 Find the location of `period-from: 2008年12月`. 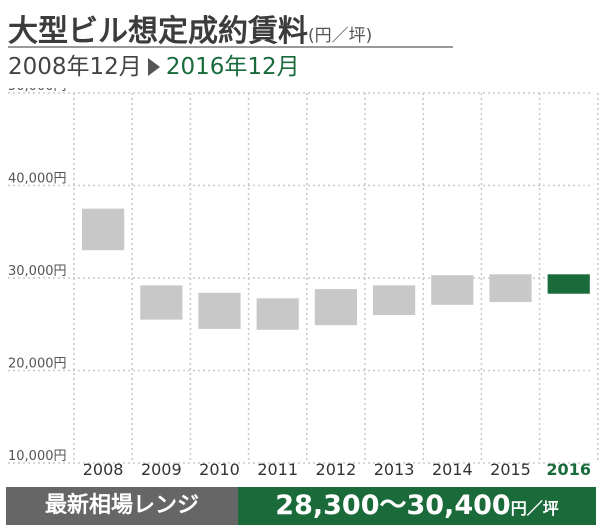

period-from: 2008年12月 is located at coordinates (75, 67).